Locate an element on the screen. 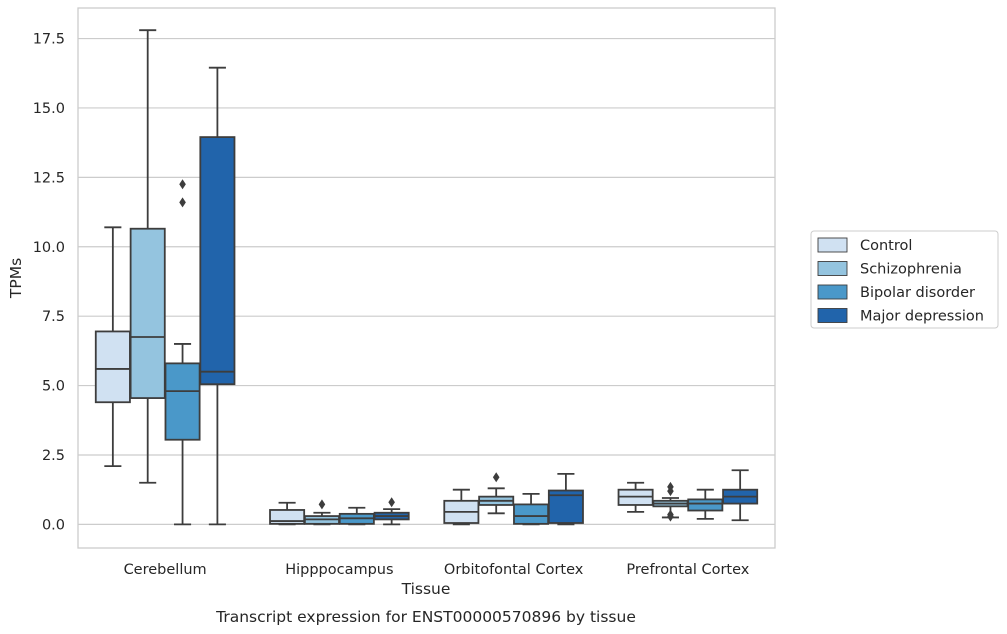  legend-item: Schizophrenia is located at coordinates (889, 269).